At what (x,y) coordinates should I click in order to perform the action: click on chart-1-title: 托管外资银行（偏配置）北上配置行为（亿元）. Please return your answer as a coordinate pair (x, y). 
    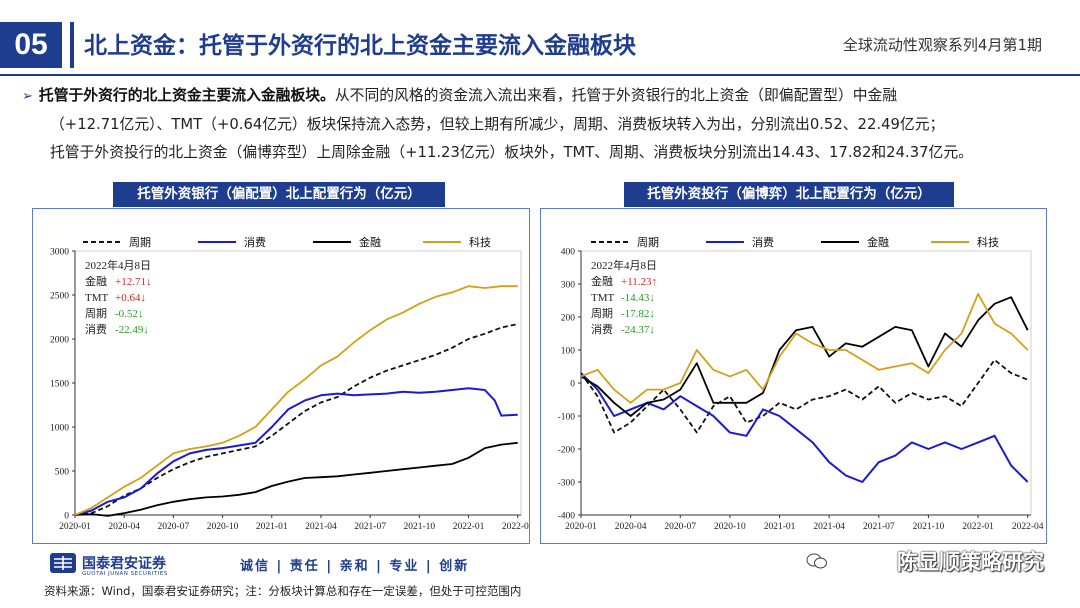
    Looking at the image, I should click on (279, 194).